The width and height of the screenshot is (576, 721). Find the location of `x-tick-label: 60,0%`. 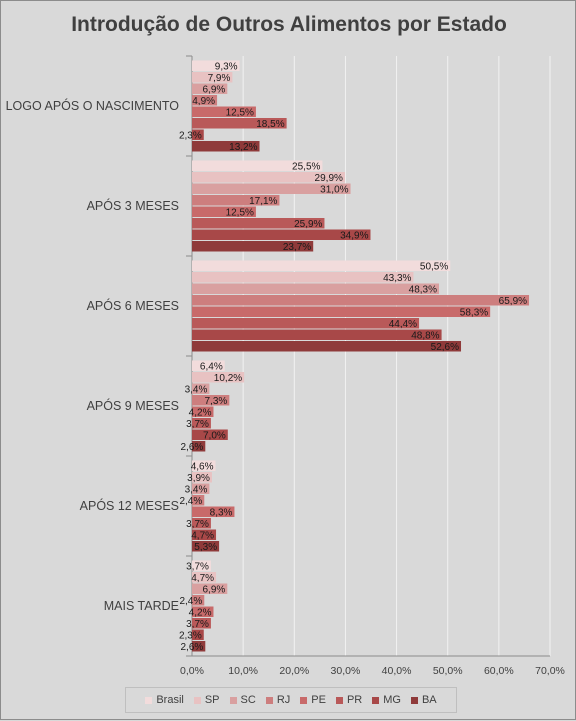

x-tick-label: 60,0% is located at coordinates (499, 671).